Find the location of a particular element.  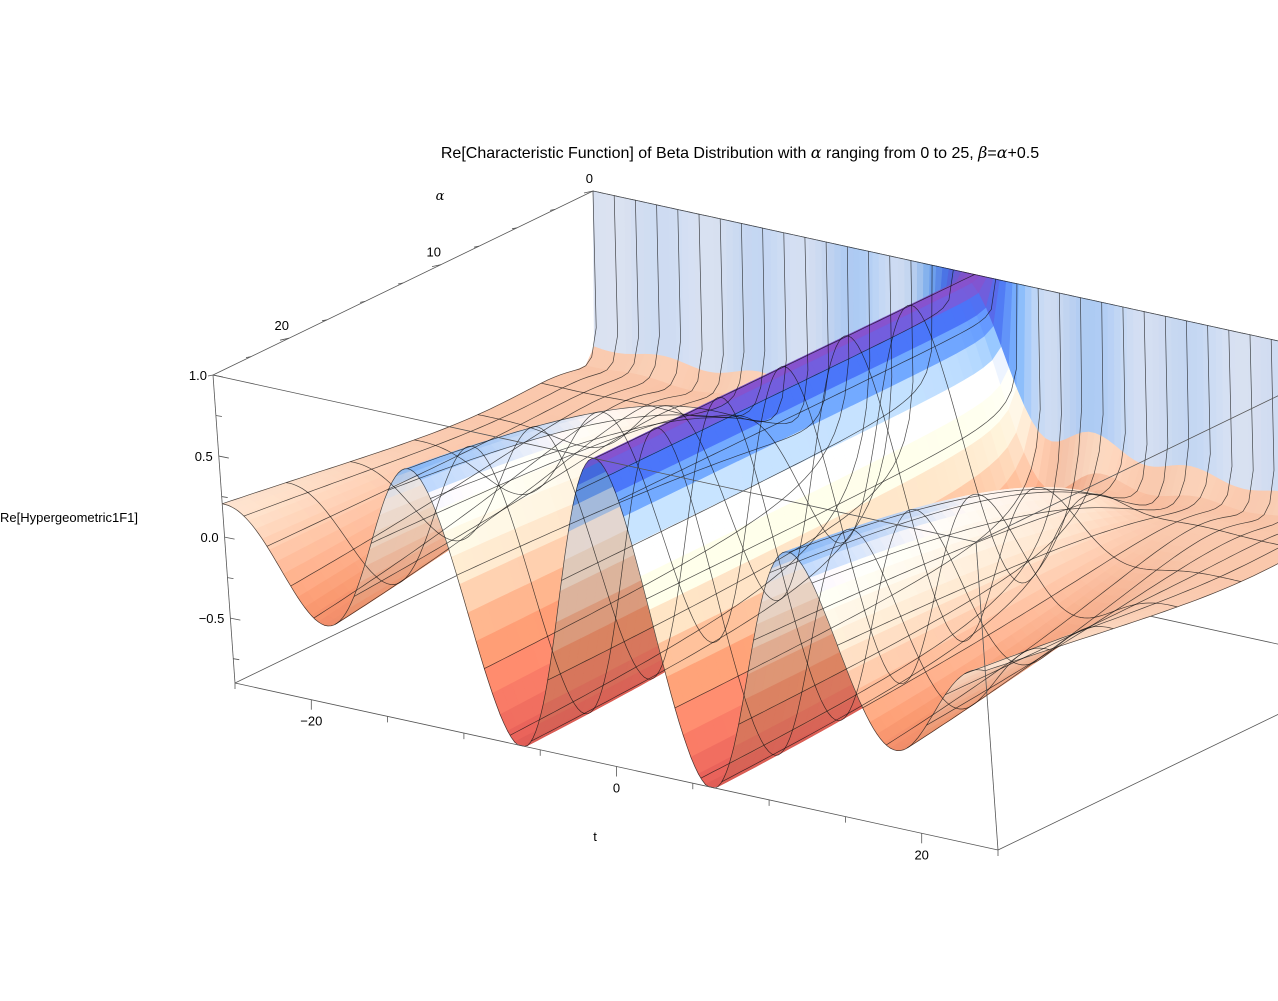

title-suffix: +0.5 is located at coordinates (1024, 153).